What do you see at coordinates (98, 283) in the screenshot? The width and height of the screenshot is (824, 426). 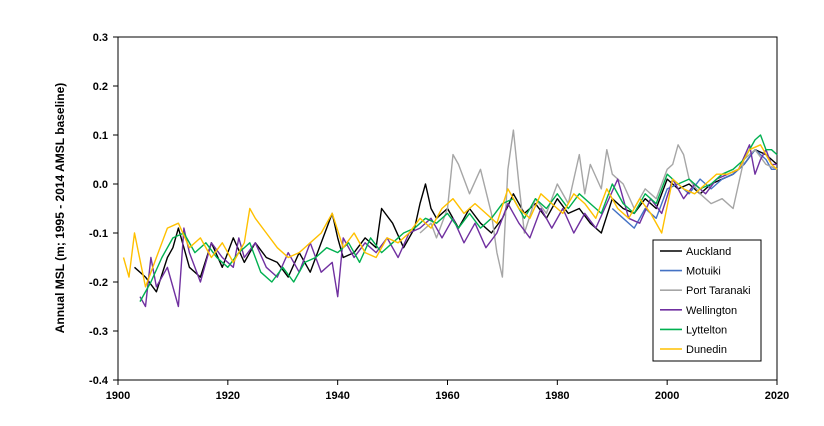 I see `y-tick-label: -0.2` at bounding box center [98, 283].